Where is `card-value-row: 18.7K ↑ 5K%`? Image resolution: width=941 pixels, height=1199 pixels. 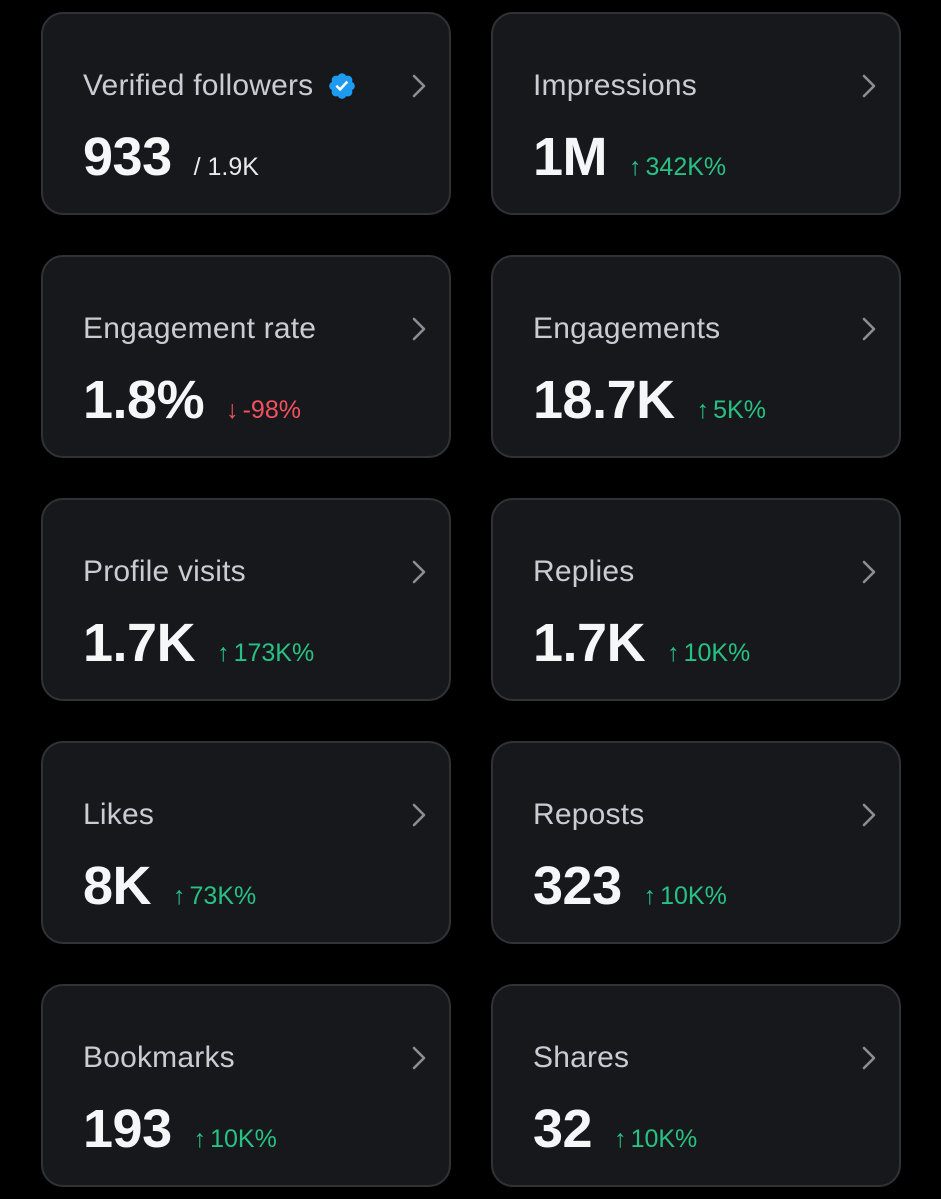
card-value-row: 18.7K ↑ 5K% is located at coordinates (649, 400).